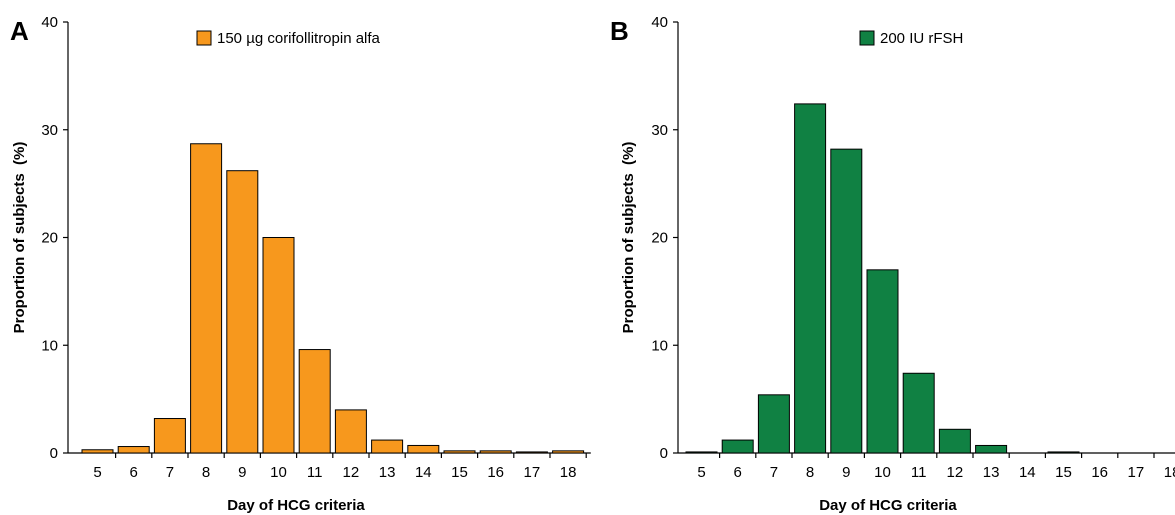  I want to click on panel-a-y-tick-label: 10, so click(49, 345).